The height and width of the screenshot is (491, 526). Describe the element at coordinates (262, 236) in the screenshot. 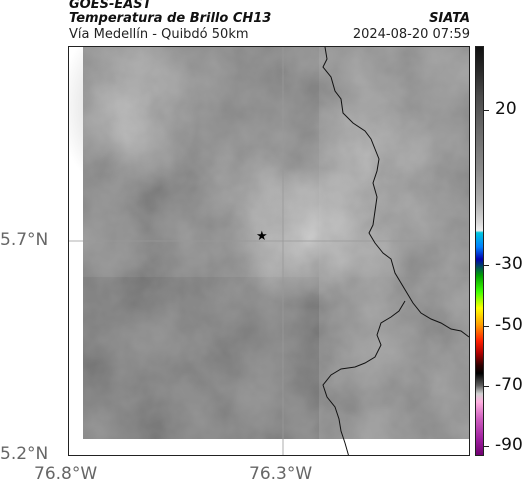

I see `star-icon: ★` at that location.